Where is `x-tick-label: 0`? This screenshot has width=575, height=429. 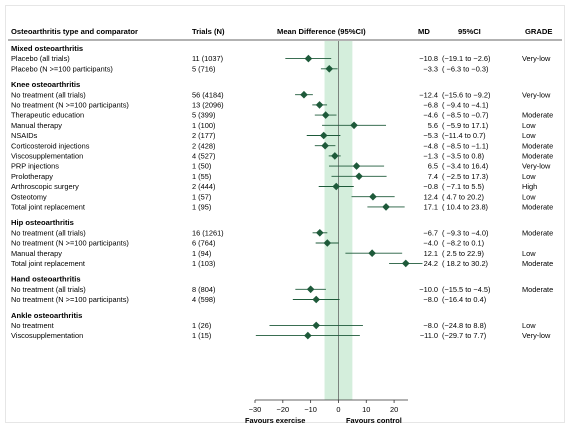 x-tick-label: 0 is located at coordinates (338, 409).